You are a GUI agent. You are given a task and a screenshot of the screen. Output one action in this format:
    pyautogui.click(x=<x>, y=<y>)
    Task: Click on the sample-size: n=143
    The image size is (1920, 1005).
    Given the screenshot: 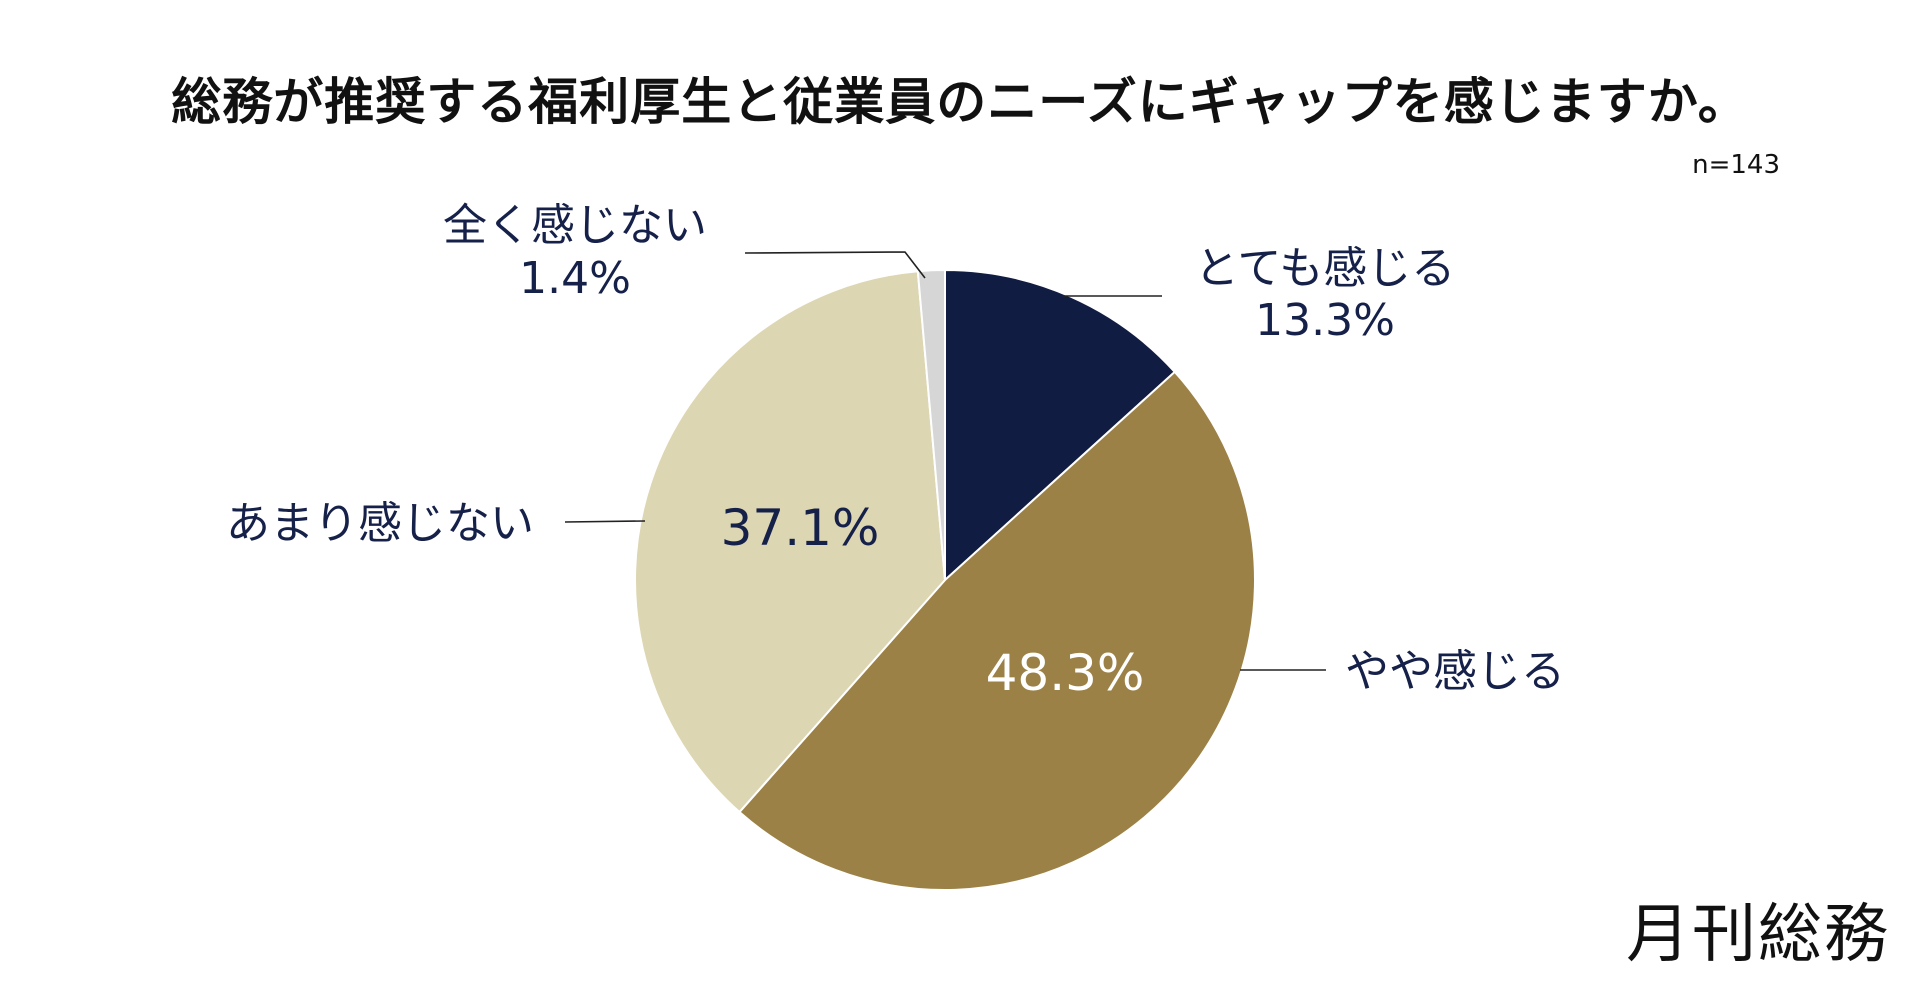 What is the action you would take?
    pyautogui.click(x=1736, y=165)
    